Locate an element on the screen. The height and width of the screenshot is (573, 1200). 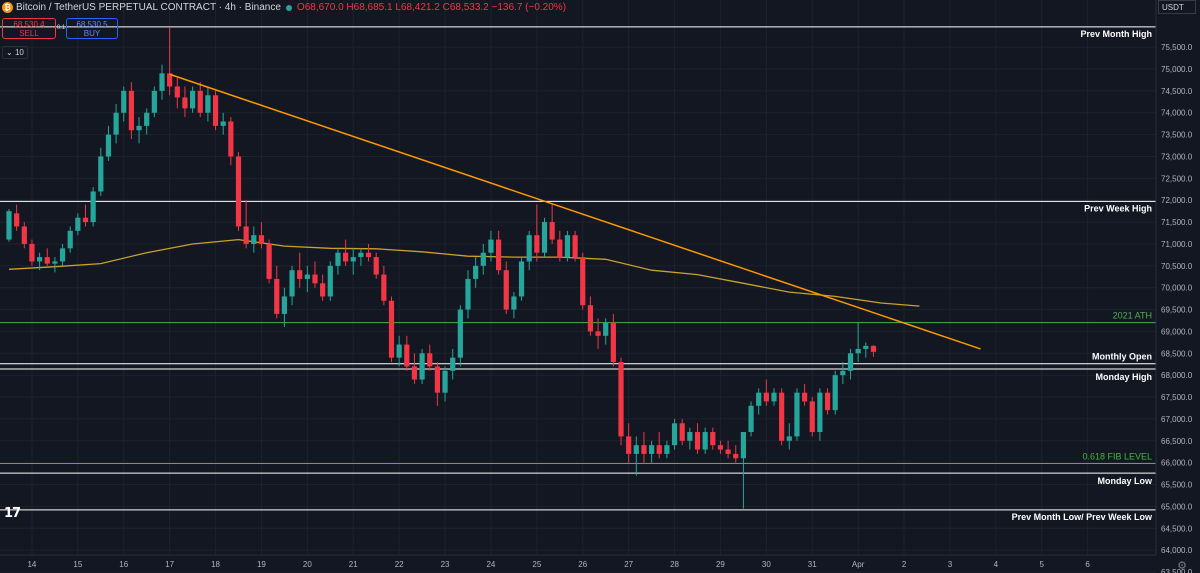
time-tick-label: 18 is located at coordinates (215, 564).